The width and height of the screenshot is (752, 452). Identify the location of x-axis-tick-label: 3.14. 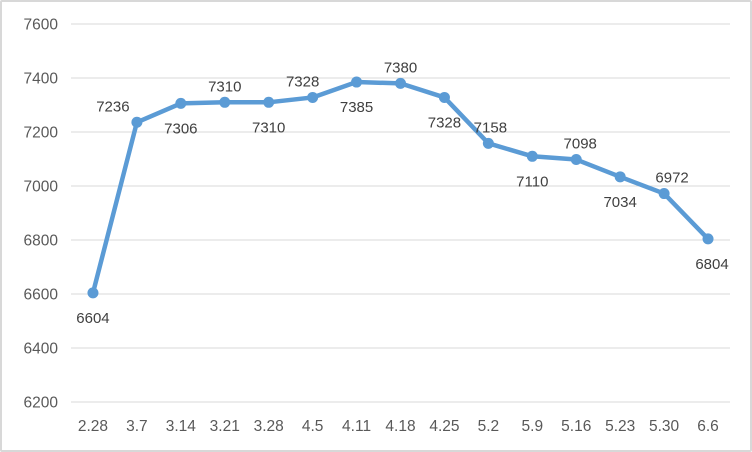
(181, 426).